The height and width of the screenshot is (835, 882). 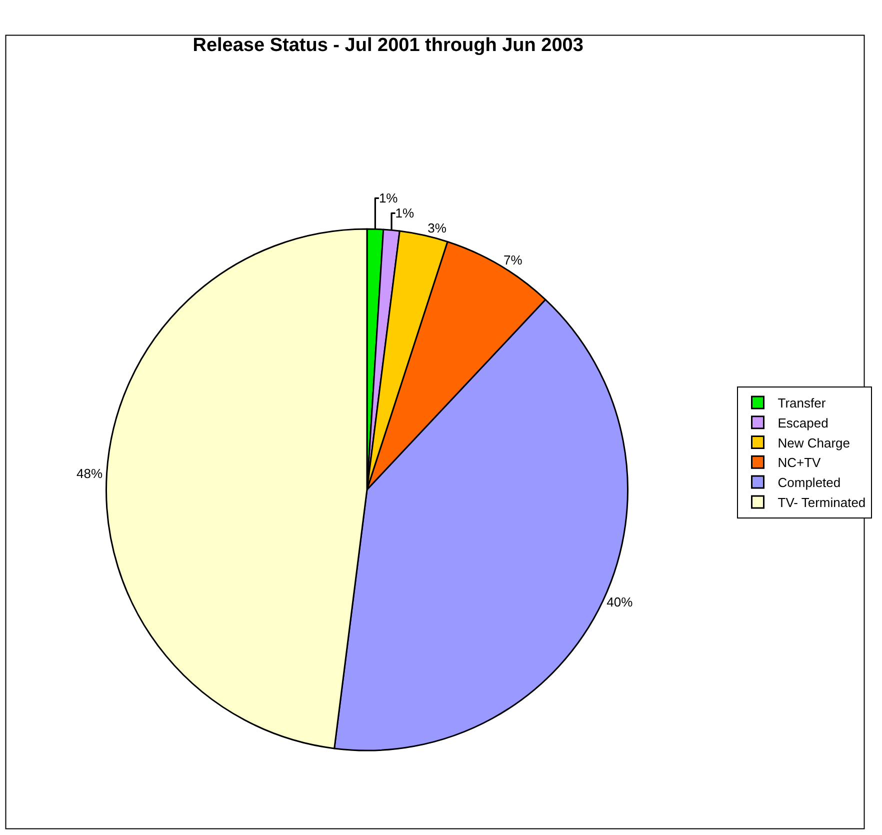 I want to click on chart-title: Release Status - Jul 2001 through Jun 2003, so click(x=388, y=45).